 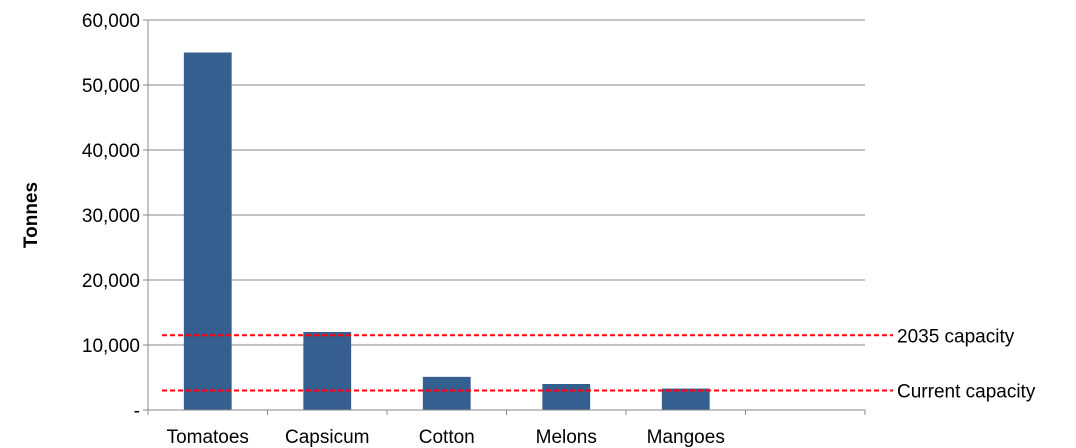 What do you see at coordinates (327, 437) in the screenshot?
I see `x-tick-label: Capsicum` at bounding box center [327, 437].